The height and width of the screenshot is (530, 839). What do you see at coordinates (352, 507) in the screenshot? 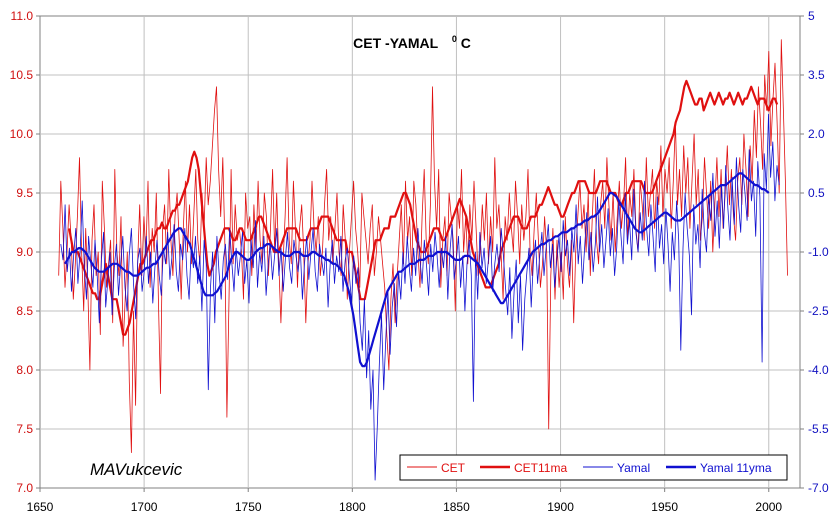
I see `x-tick-label: 1800` at bounding box center [352, 507].